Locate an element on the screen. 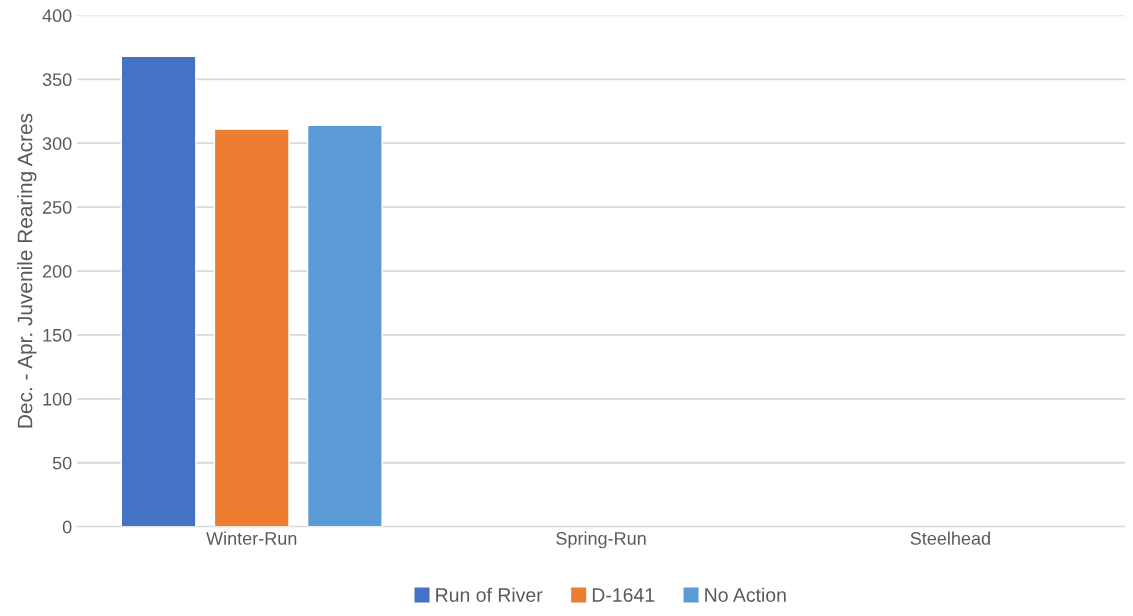 This screenshot has height=616, width=1133. x-tick-label: Steelhead is located at coordinates (950, 538).